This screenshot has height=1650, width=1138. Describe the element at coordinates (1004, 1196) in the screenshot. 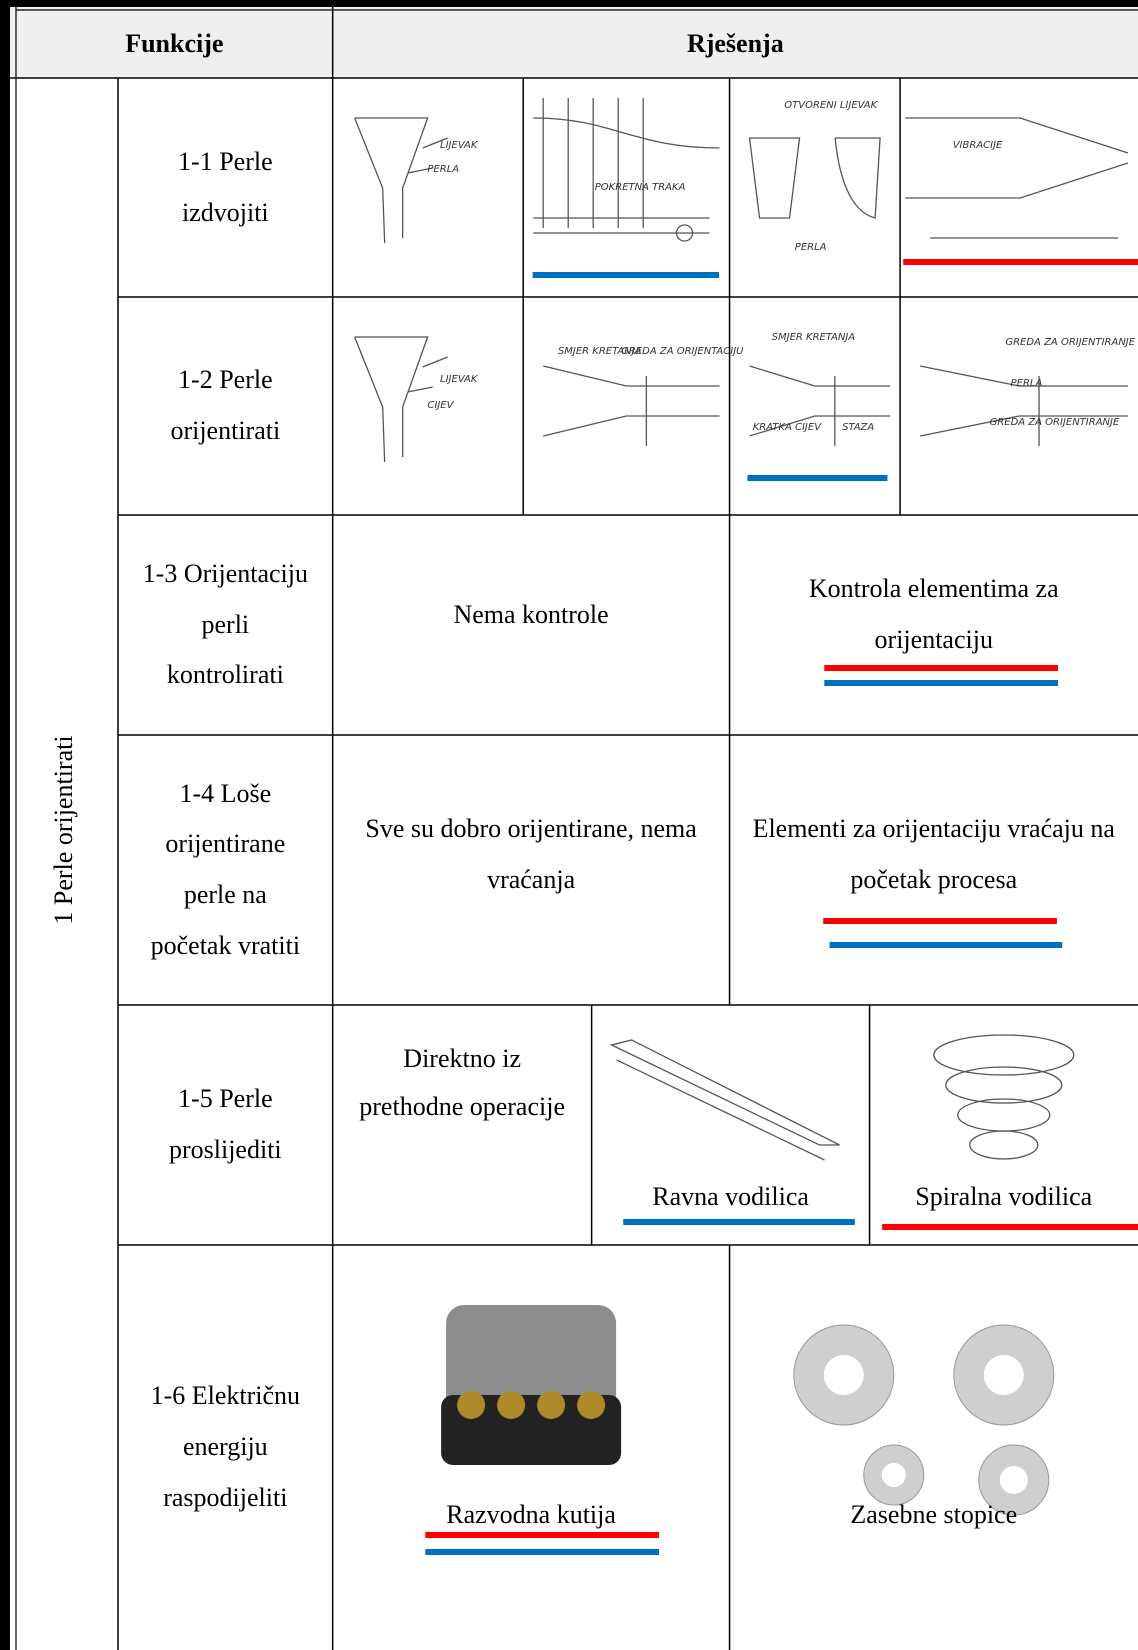

I see `solution-caption: Spiralna vodilica` at that location.